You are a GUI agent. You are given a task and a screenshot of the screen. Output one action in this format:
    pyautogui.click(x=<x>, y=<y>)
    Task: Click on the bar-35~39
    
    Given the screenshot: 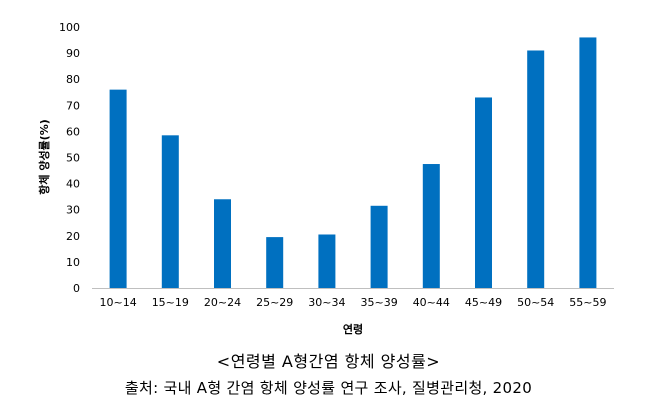 What is the action you would take?
    pyautogui.click(x=379, y=246)
    